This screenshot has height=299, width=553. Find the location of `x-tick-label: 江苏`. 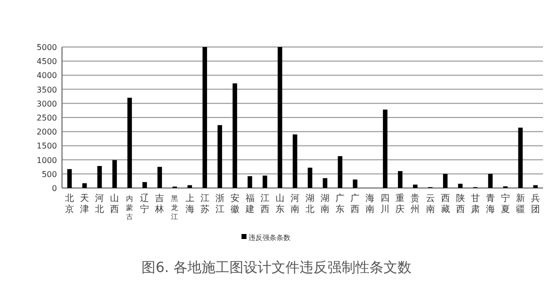

x-tick-label: 江苏 is located at coordinates (205, 204).